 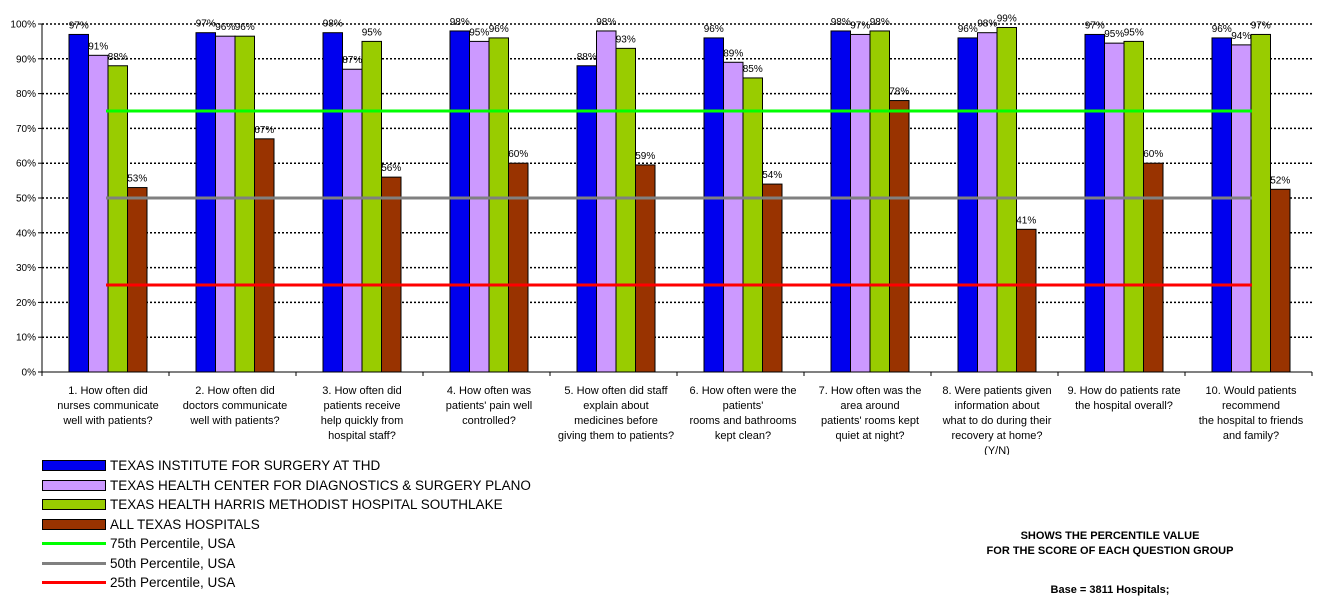 What do you see at coordinates (108, 406) in the screenshot?
I see `x-tick-label: nurses communicate` at bounding box center [108, 406].